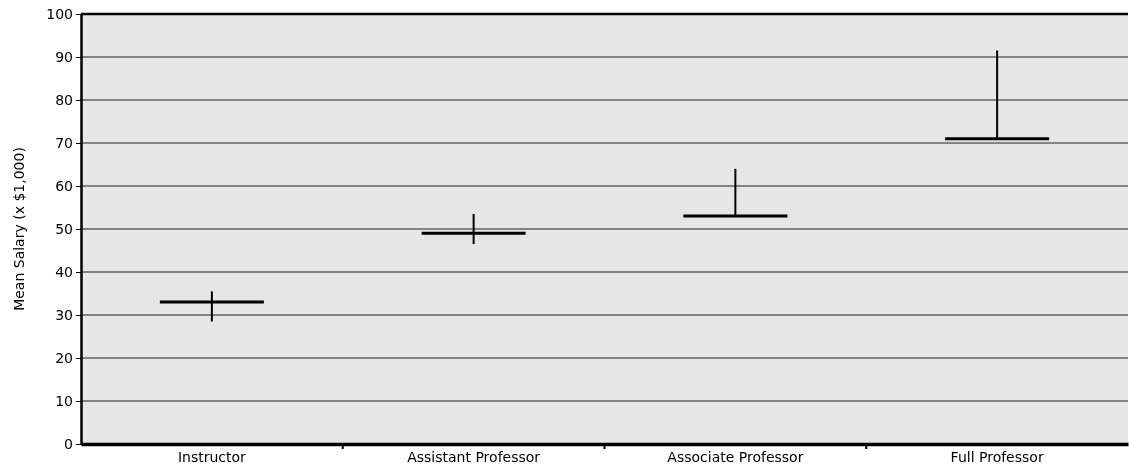 Image resolution: width=1129 pixels, height=473 pixels. Describe the element at coordinates (64, 271) in the screenshot. I see `y-tick-label: 40` at that location.